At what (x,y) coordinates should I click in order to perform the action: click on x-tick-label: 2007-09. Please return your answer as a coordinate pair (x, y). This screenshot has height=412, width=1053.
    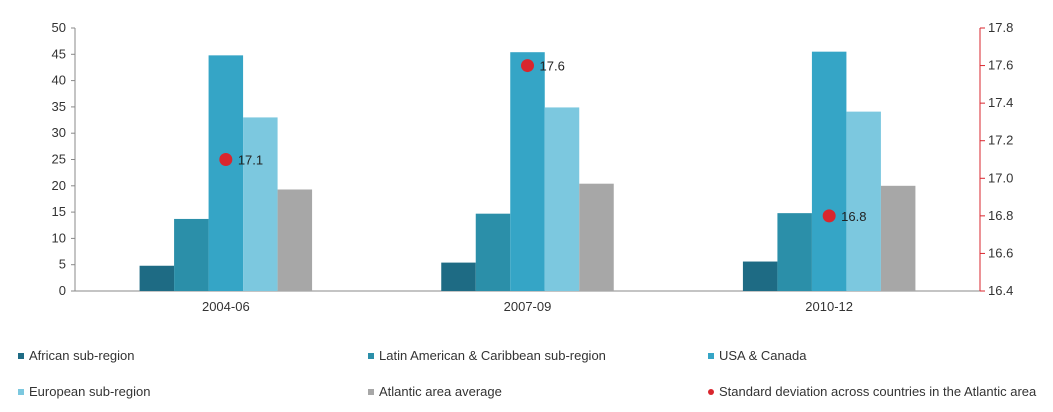
    Looking at the image, I should click on (528, 306).